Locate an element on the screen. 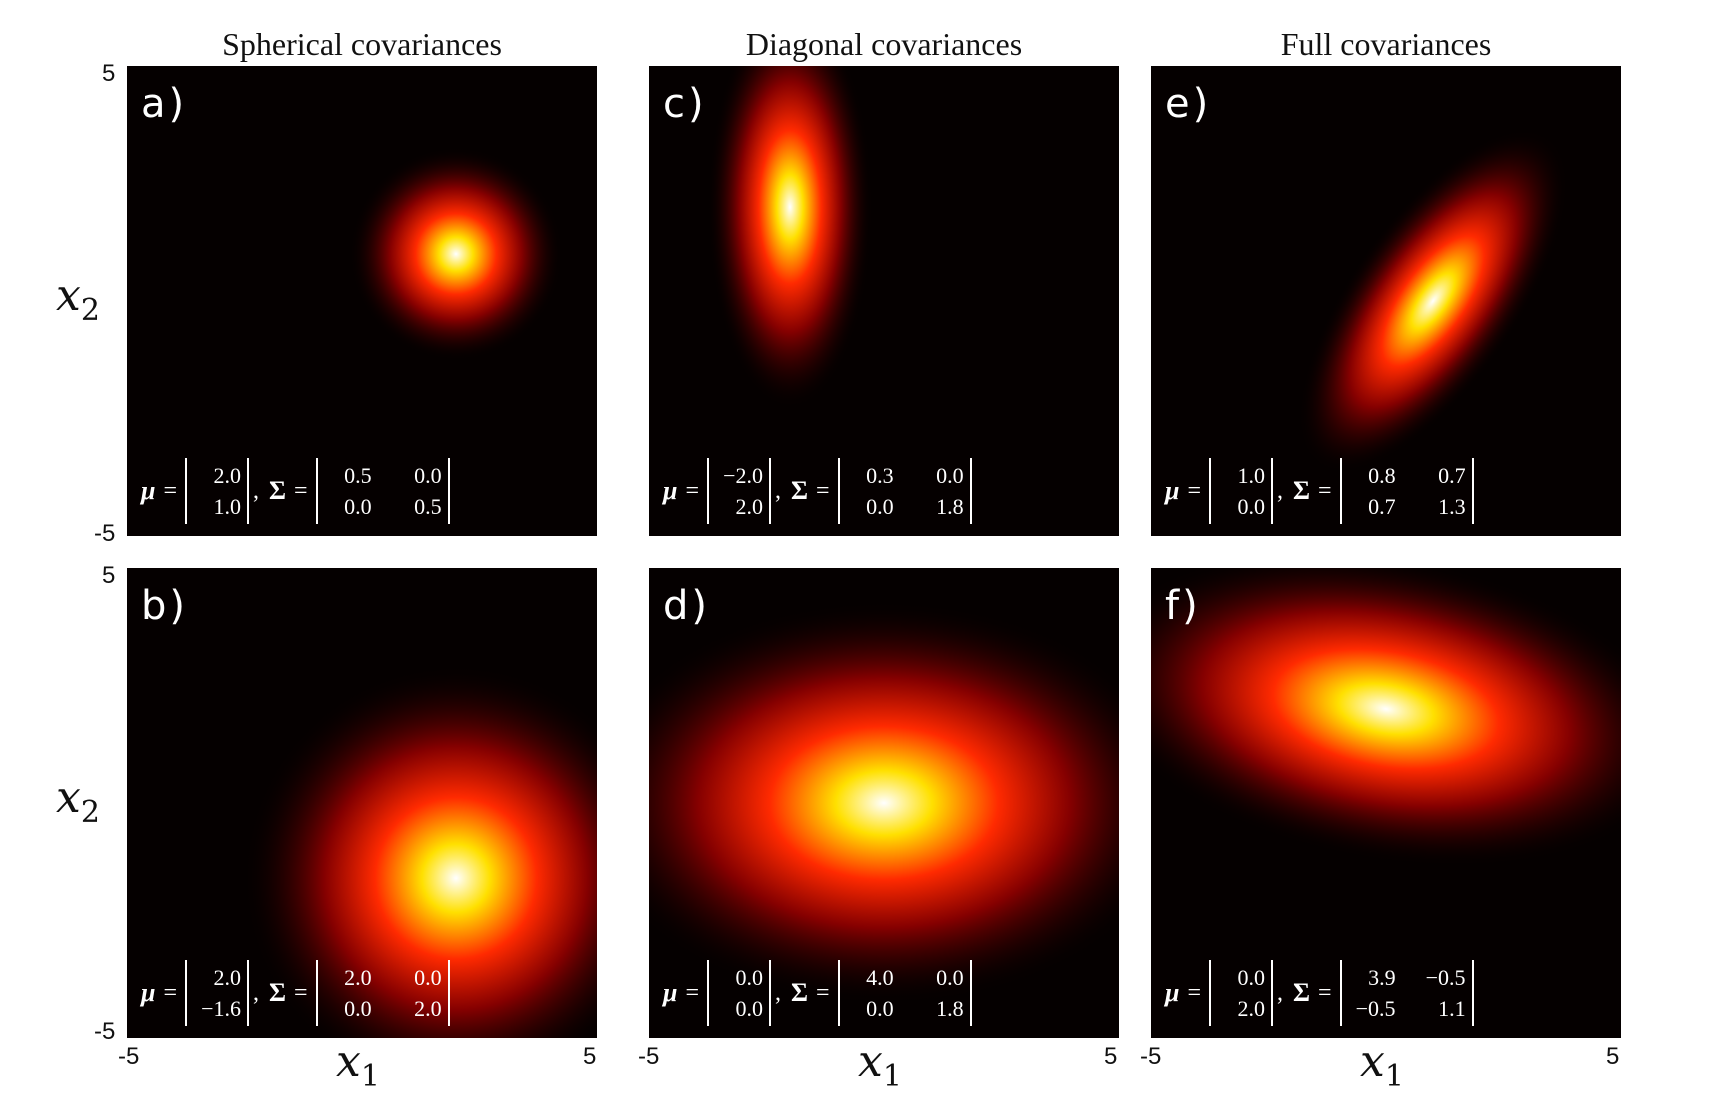  mean-vector: 2.0 1.0 is located at coordinates (217, 491).